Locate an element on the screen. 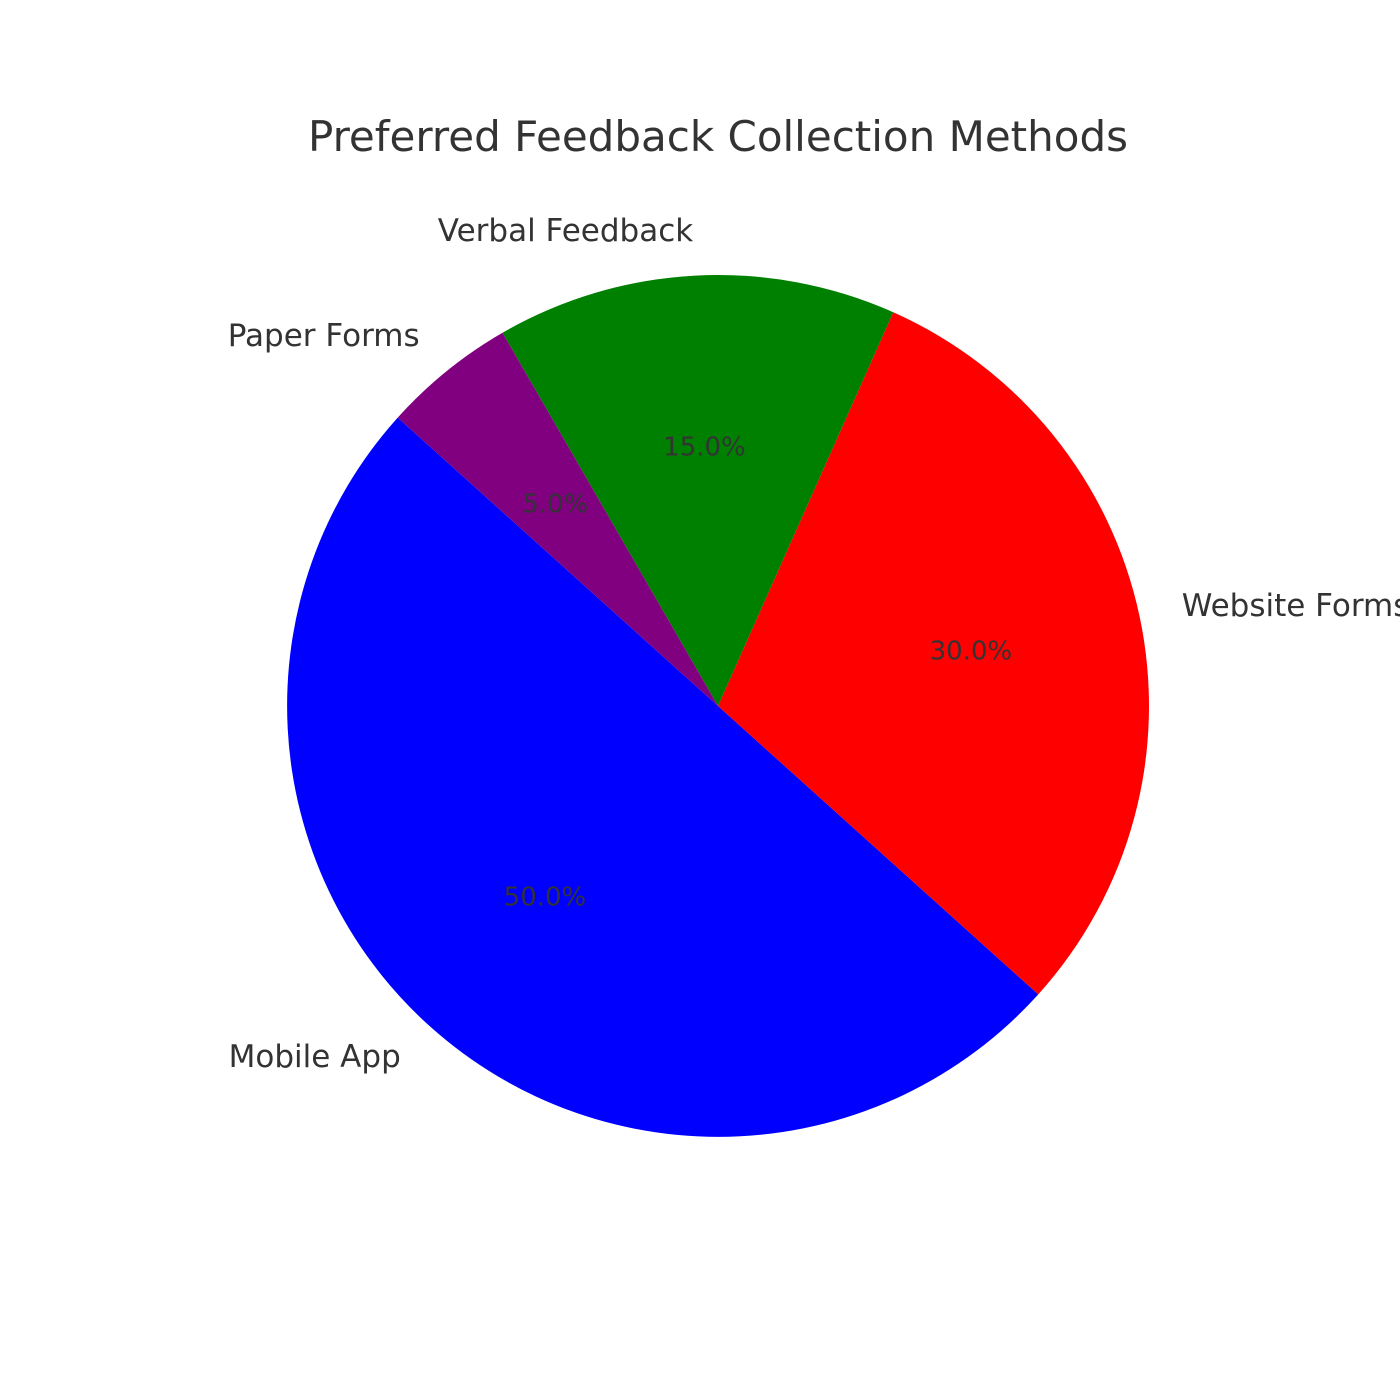 This screenshot has height=1400, width=1400. pie-slice-paper-forms is located at coordinates (557, 519).